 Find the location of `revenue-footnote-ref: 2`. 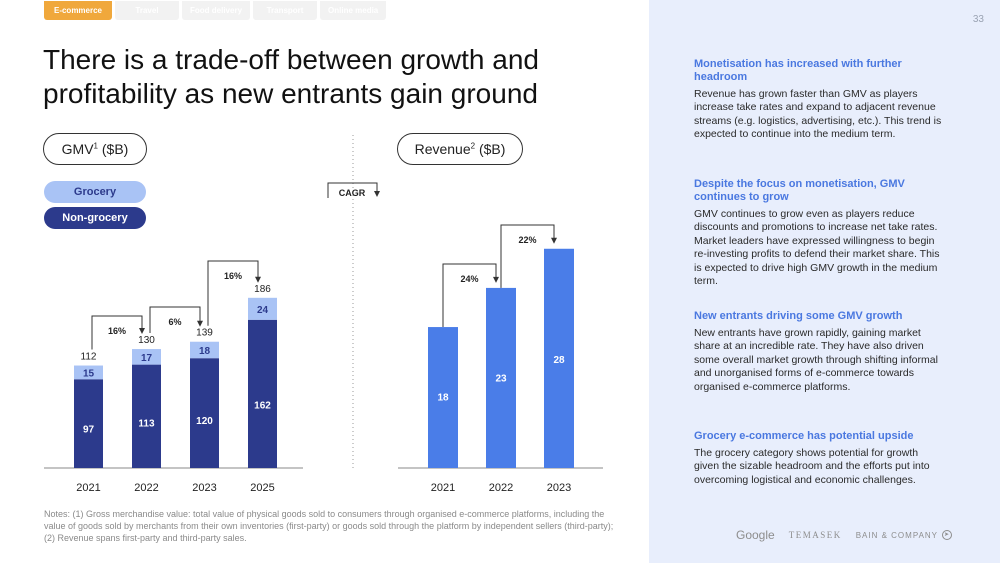

revenue-footnote-ref: 2 is located at coordinates (473, 146).